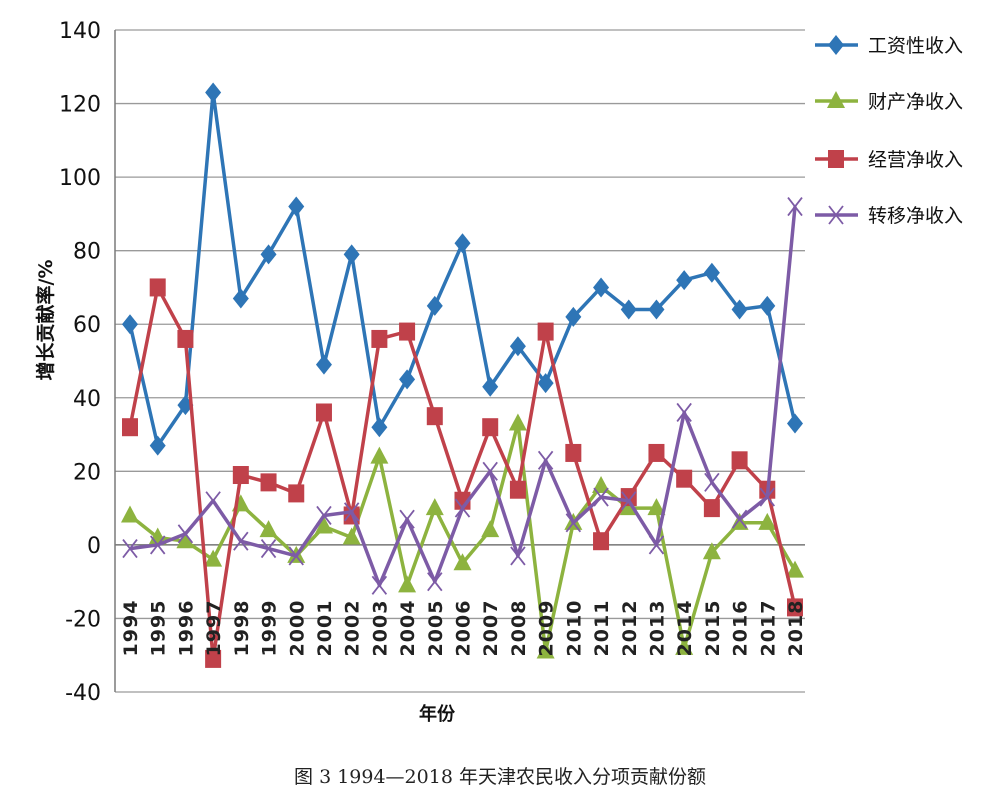 The width and height of the screenshot is (1000, 808). I want to click on figure-caption: 图 3 1994—2018 年天津农民收入分项贡献份额, so click(500, 777).